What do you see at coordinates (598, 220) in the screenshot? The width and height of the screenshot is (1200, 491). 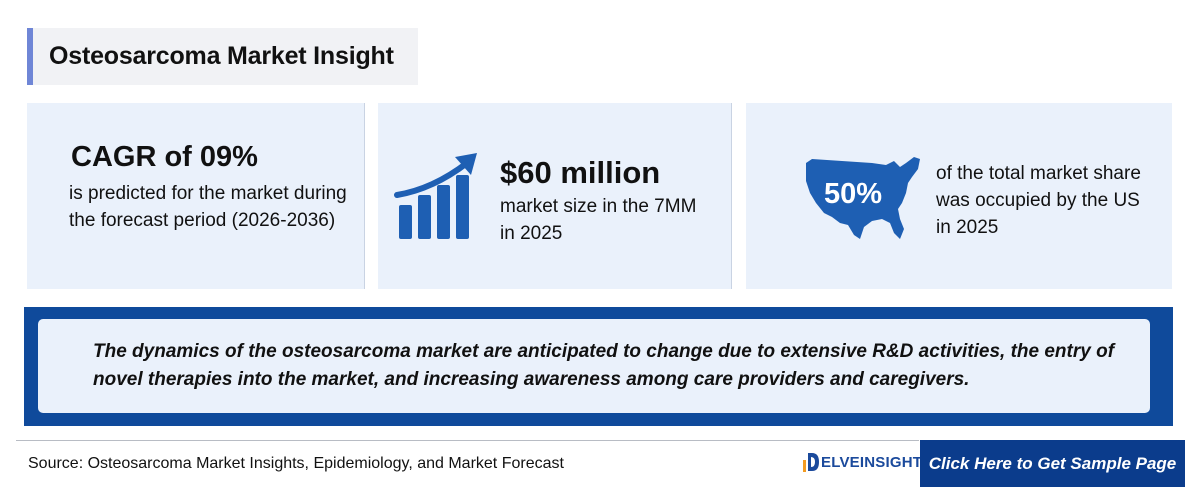 I see `market-size-description: market size in the 7MM in 2025` at bounding box center [598, 220].